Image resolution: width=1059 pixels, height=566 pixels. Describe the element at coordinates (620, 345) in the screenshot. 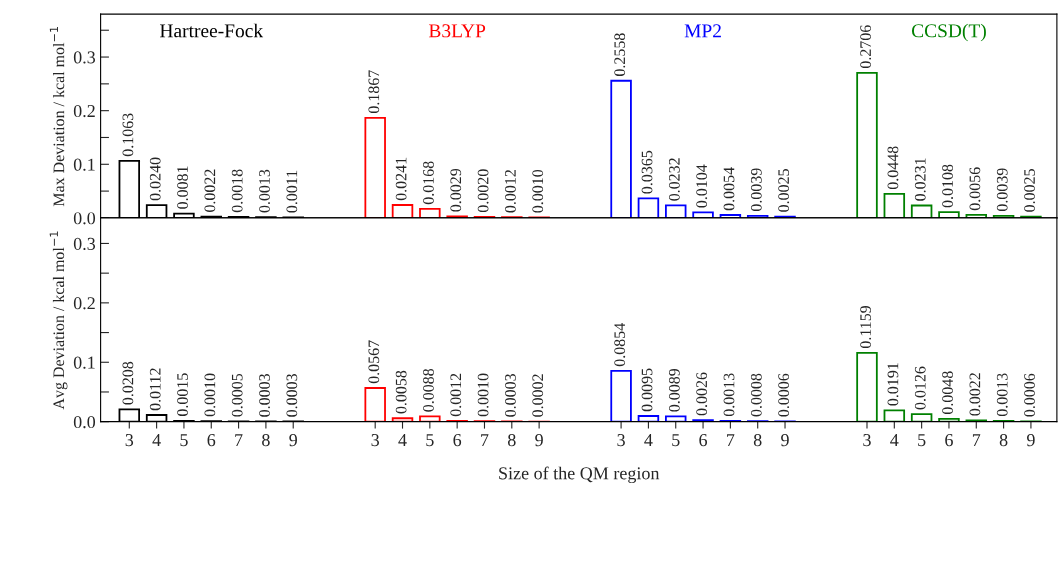

I see `data-label: 0.0854` at that location.